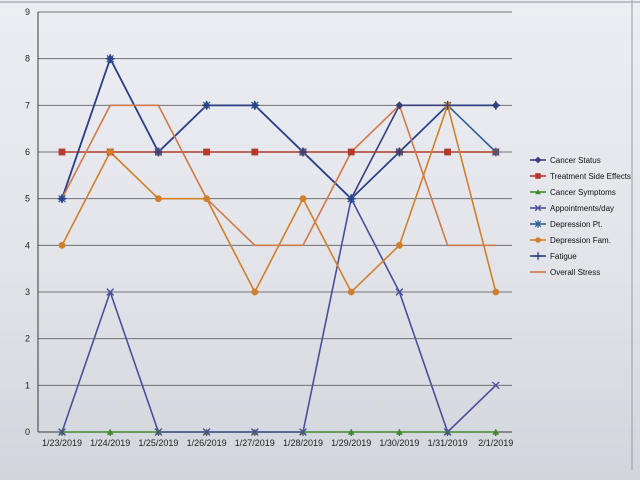 Image resolution: width=640 pixels, height=480 pixels. What do you see at coordinates (27, 245) in the screenshot?
I see `y-tick-label: 4` at bounding box center [27, 245].